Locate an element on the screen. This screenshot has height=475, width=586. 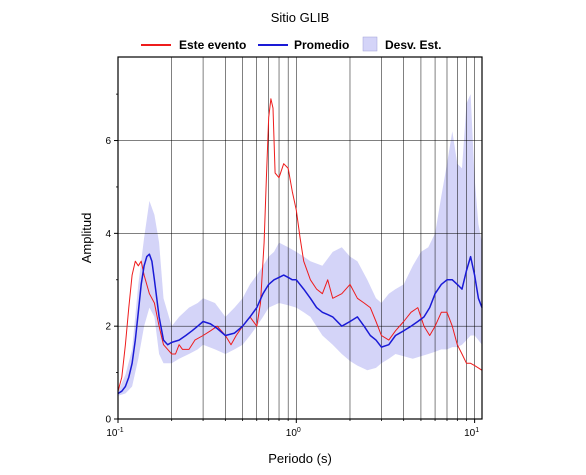
legend-label-band: Desv. Est. is located at coordinates (413, 45).